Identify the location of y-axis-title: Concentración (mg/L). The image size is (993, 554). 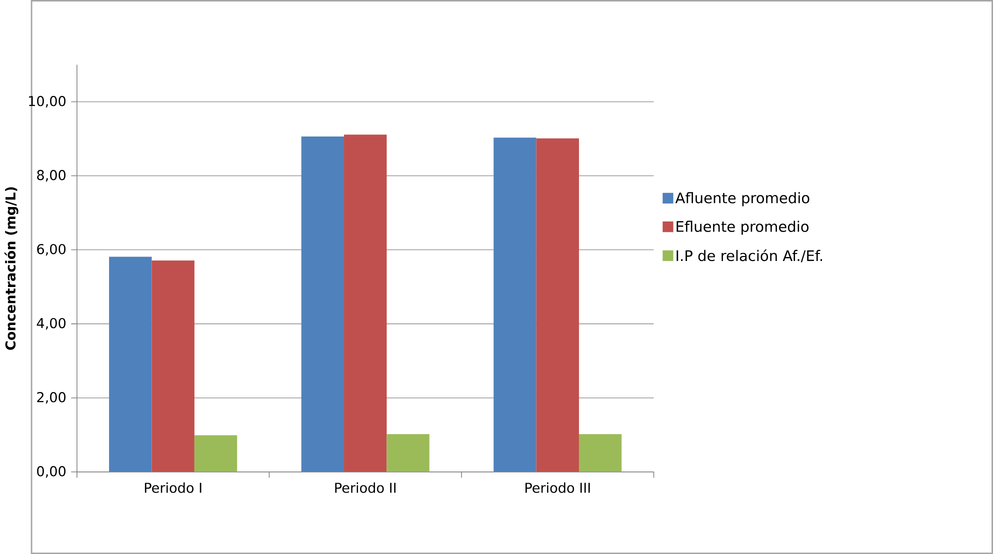
(11, 268).